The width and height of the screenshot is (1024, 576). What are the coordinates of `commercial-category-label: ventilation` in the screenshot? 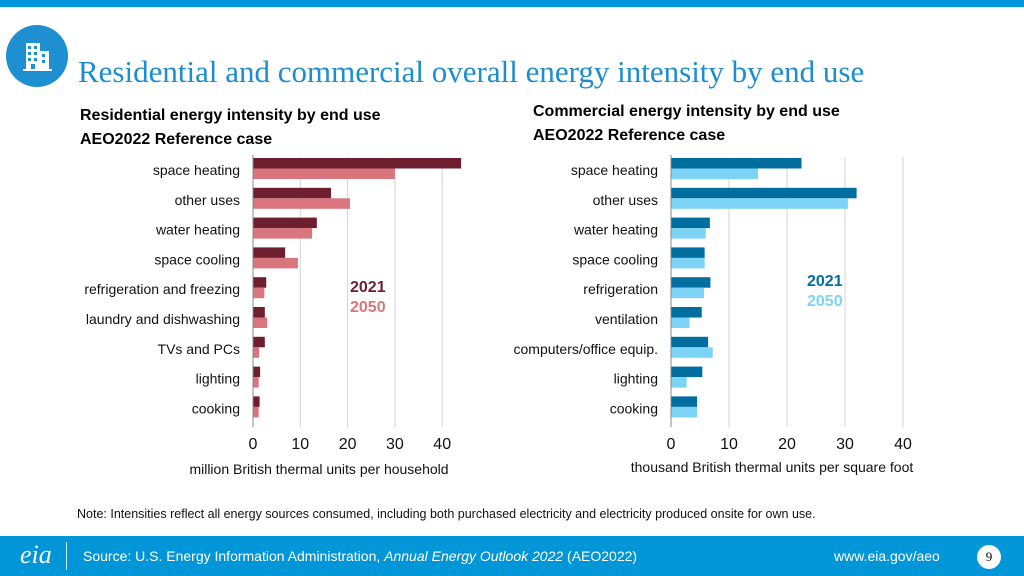 It's located at (626, 319).